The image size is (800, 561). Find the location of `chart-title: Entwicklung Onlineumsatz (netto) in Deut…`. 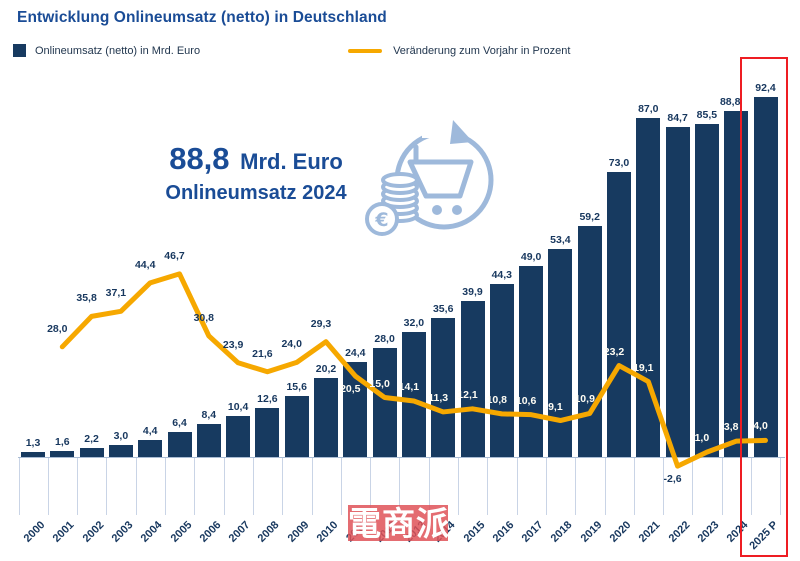

chart-title: Entwicklung Onlineumsatz (netto) in Deut… is located at coordinates (202, 17).